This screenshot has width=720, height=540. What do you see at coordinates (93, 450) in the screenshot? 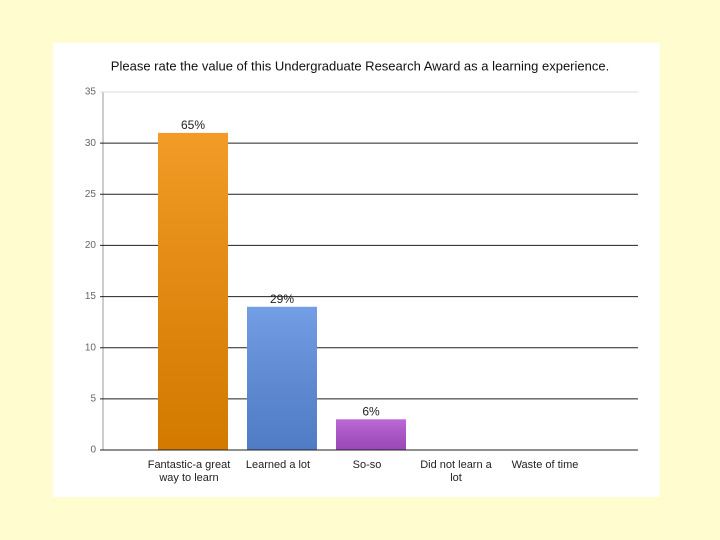
I see `y-tick-label: 0` at bounding box center [93, 450].